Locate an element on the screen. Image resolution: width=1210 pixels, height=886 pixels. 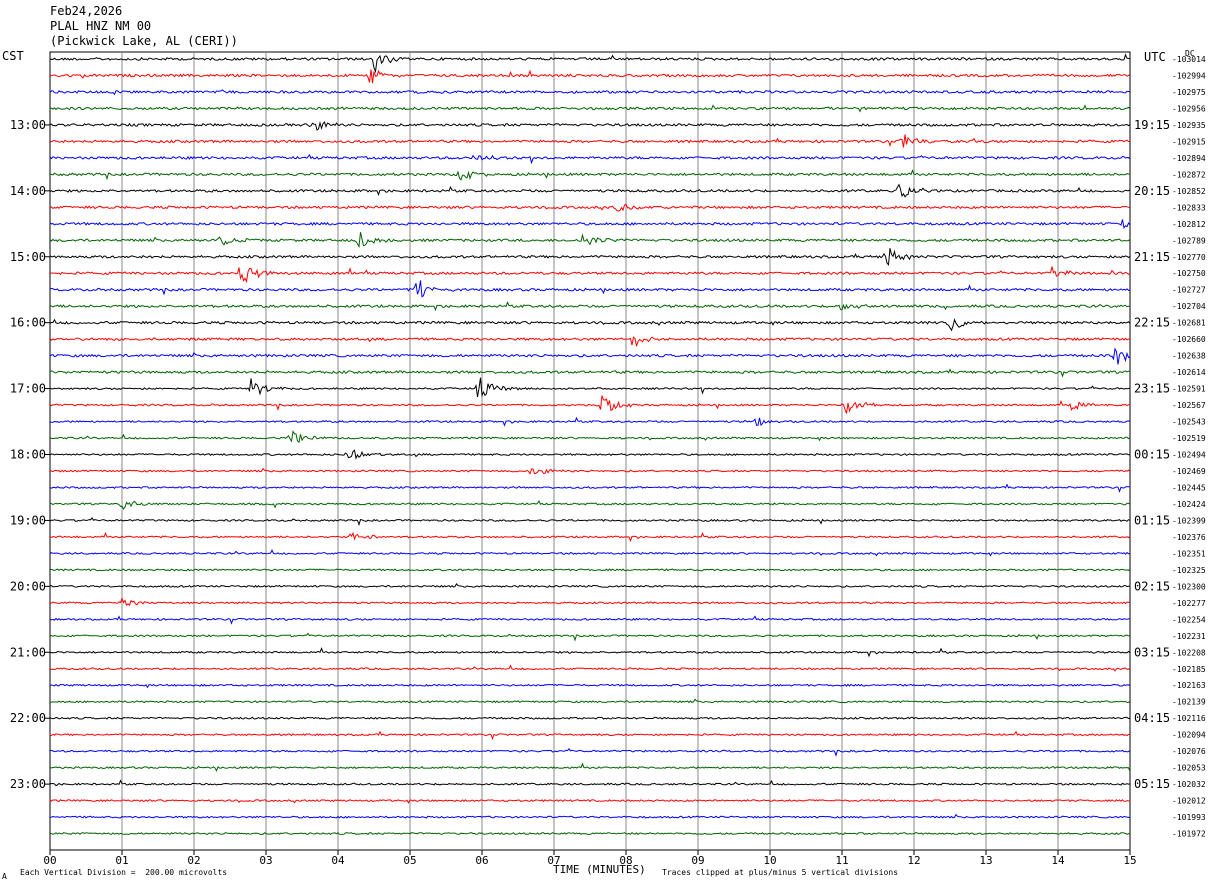
dc-offset-label: -102325 is located at coordinates (1189, 570).